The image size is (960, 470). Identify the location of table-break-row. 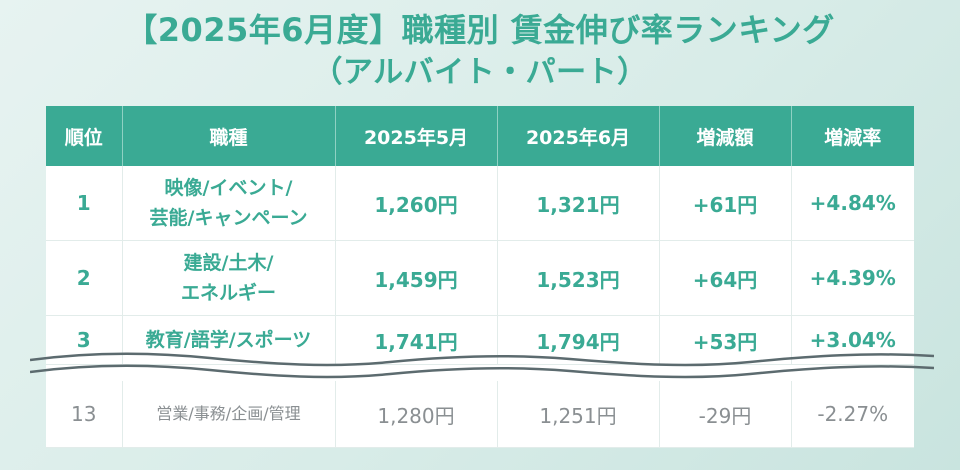
(480, 372).